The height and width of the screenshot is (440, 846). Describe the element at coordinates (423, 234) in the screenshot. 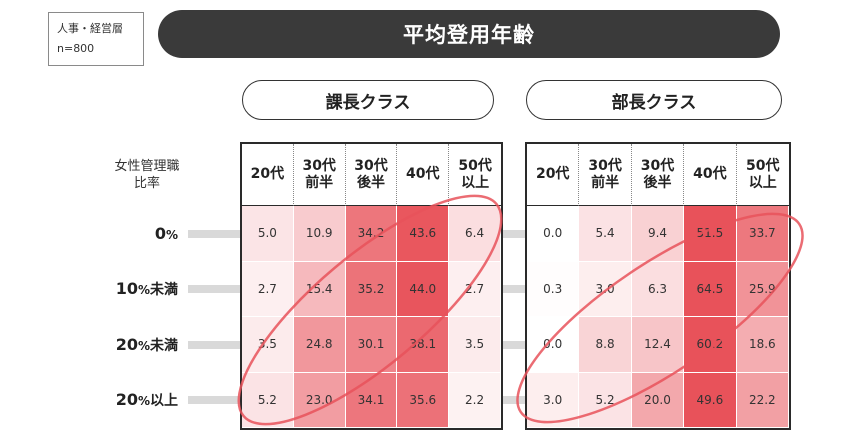

I see `heatmap-cell: 43.6` at that location.